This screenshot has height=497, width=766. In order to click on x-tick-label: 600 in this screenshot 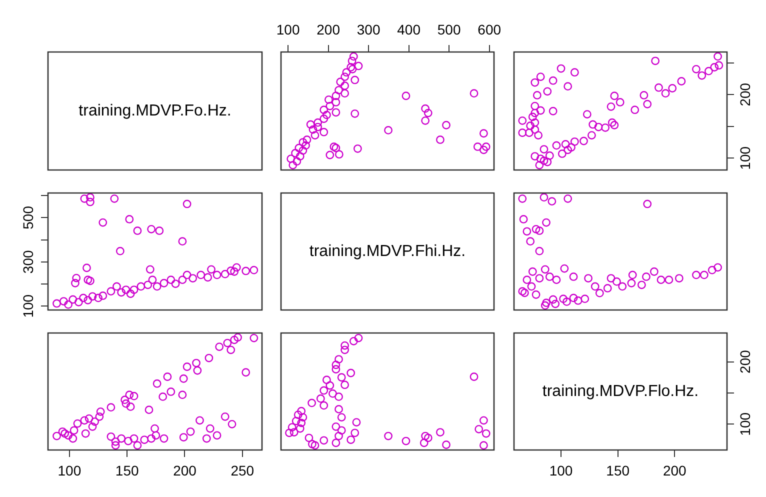, I will do `click(490, 29)`.